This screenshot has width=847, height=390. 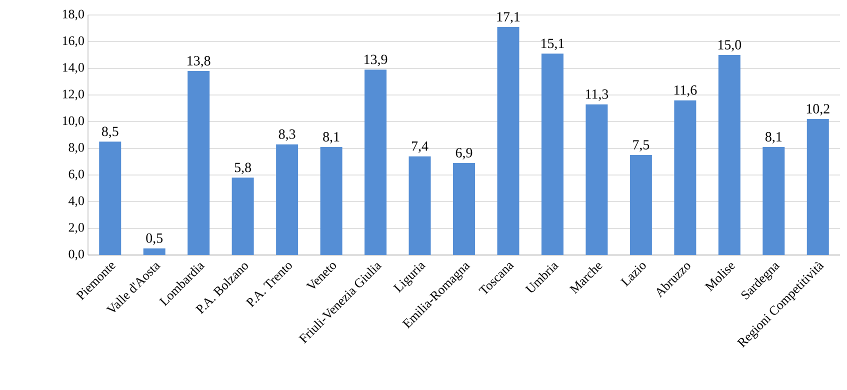 I want to click on data-label: 7,5, so click(x=641, y=146).